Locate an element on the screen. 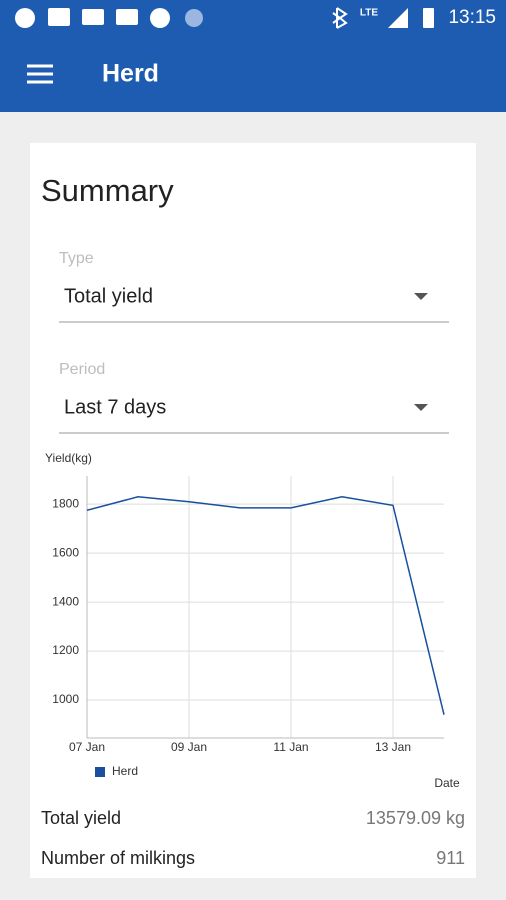 The image size is (506, 900). menu-button is located at coordinates (40, 74).